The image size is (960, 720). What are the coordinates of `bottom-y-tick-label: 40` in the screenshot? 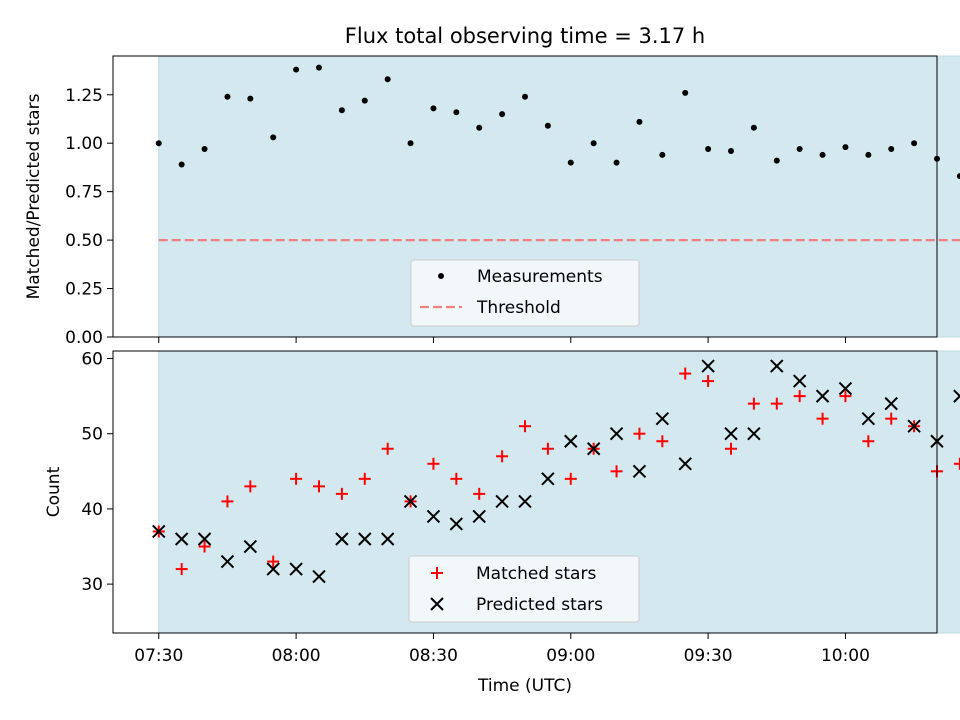 It's located at (92, 510).